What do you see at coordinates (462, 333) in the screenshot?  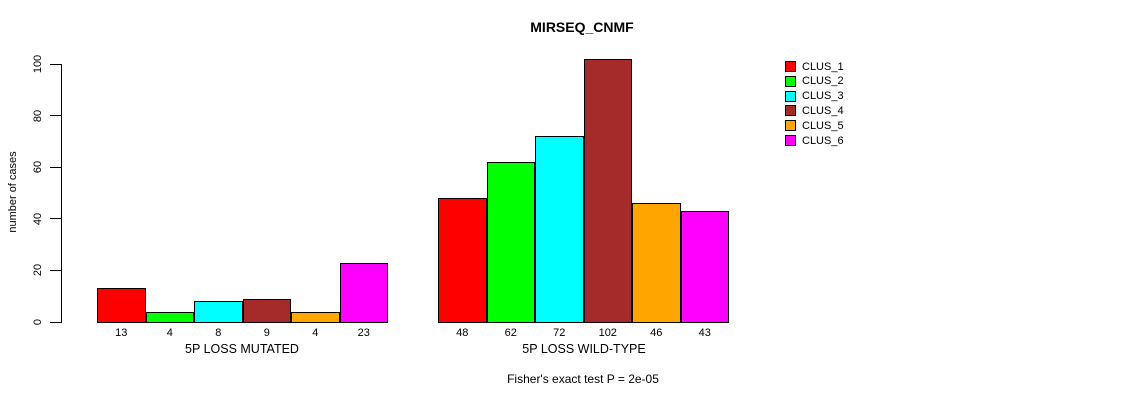 I see `bar-value-label: 48` at bounding box center [462, 333].